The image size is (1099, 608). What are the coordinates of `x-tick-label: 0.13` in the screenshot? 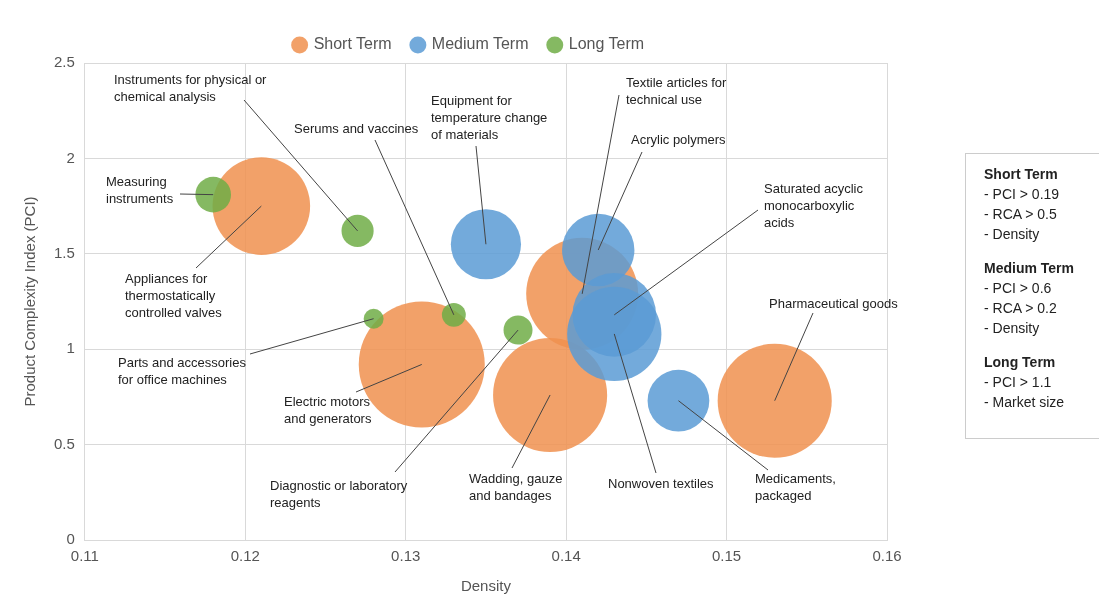 It's located at (406, 556).